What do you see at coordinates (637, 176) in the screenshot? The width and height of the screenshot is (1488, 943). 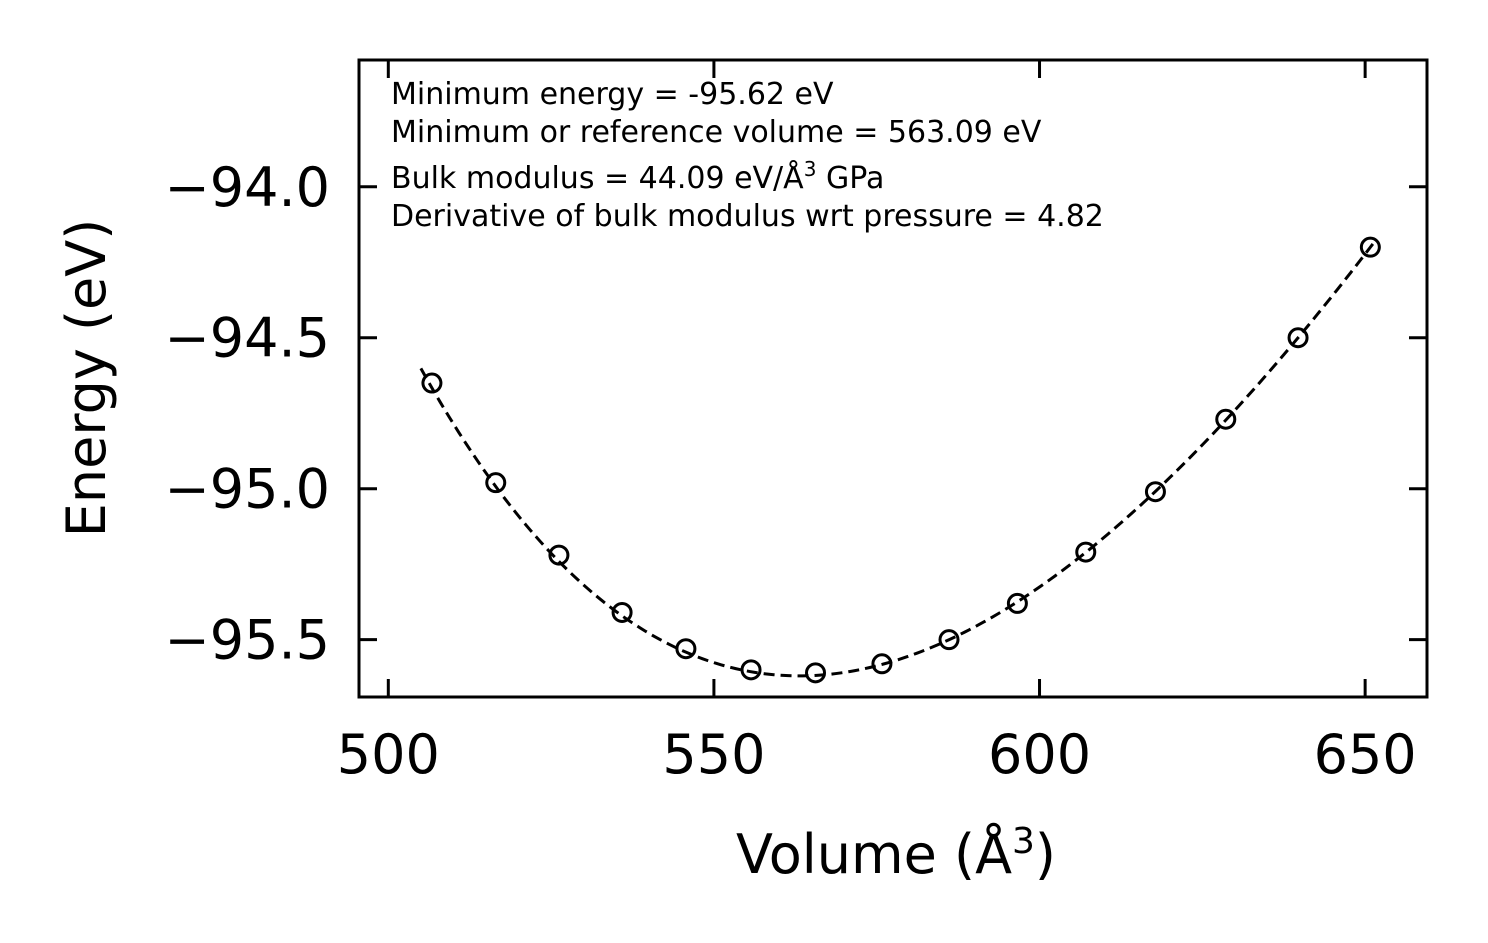 I see `annotation-line: Bulk modulus = 44.09 eV/Å3 GPa` at bounding box center [637, 176].